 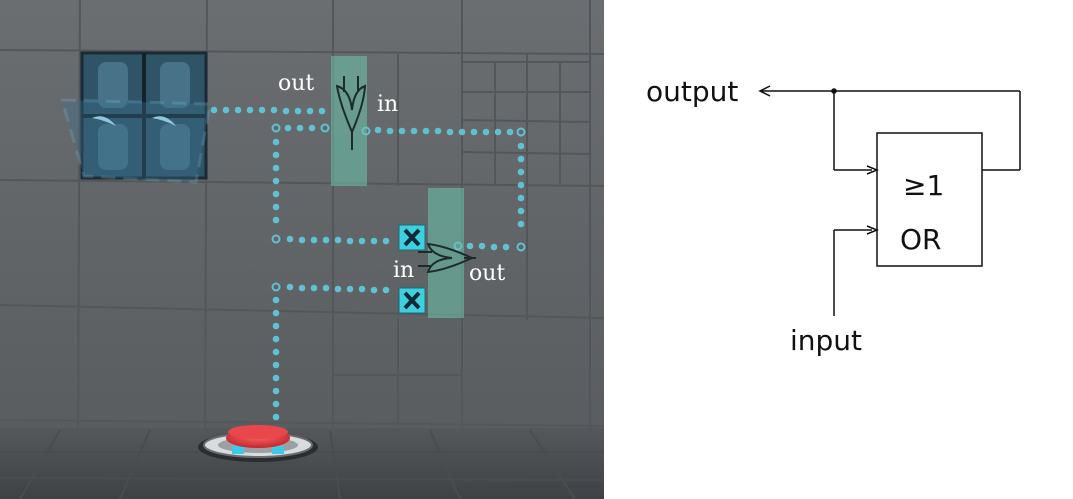 I want to click on wire-to-bottom-gate-in-upper, so click(x=338, y=240).